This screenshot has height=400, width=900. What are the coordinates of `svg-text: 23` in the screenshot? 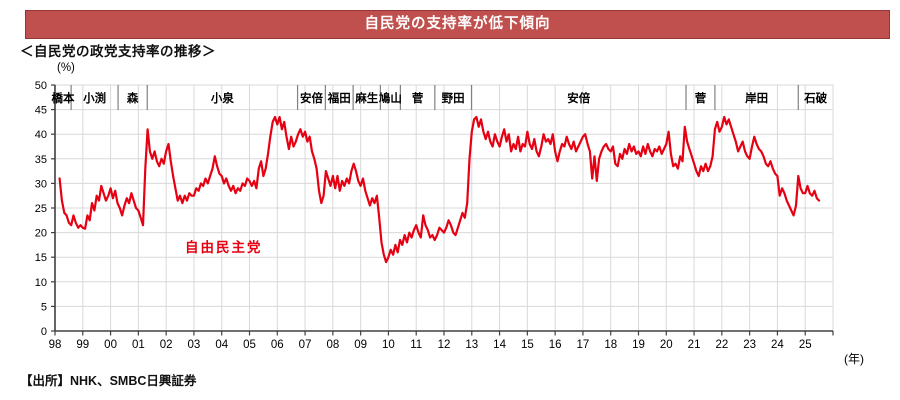 It's located at (749, 345).